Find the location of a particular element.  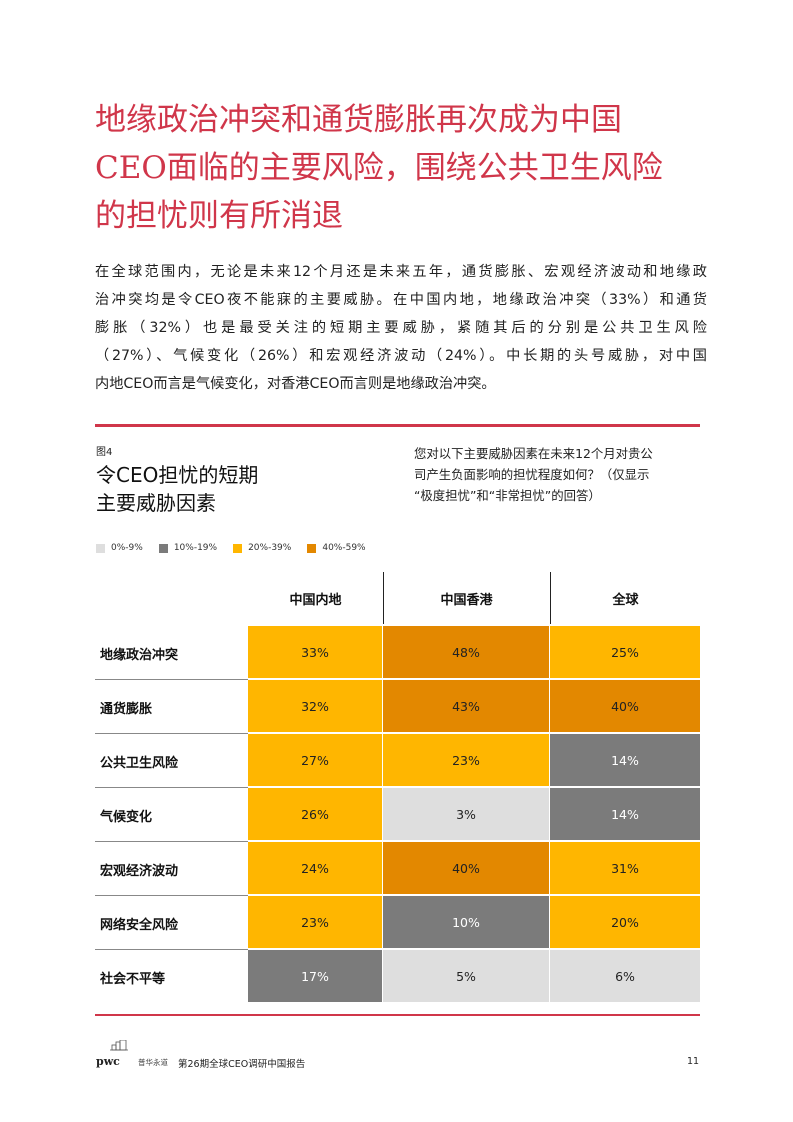

table-cell: 10% is located at coordinates (466, 922).